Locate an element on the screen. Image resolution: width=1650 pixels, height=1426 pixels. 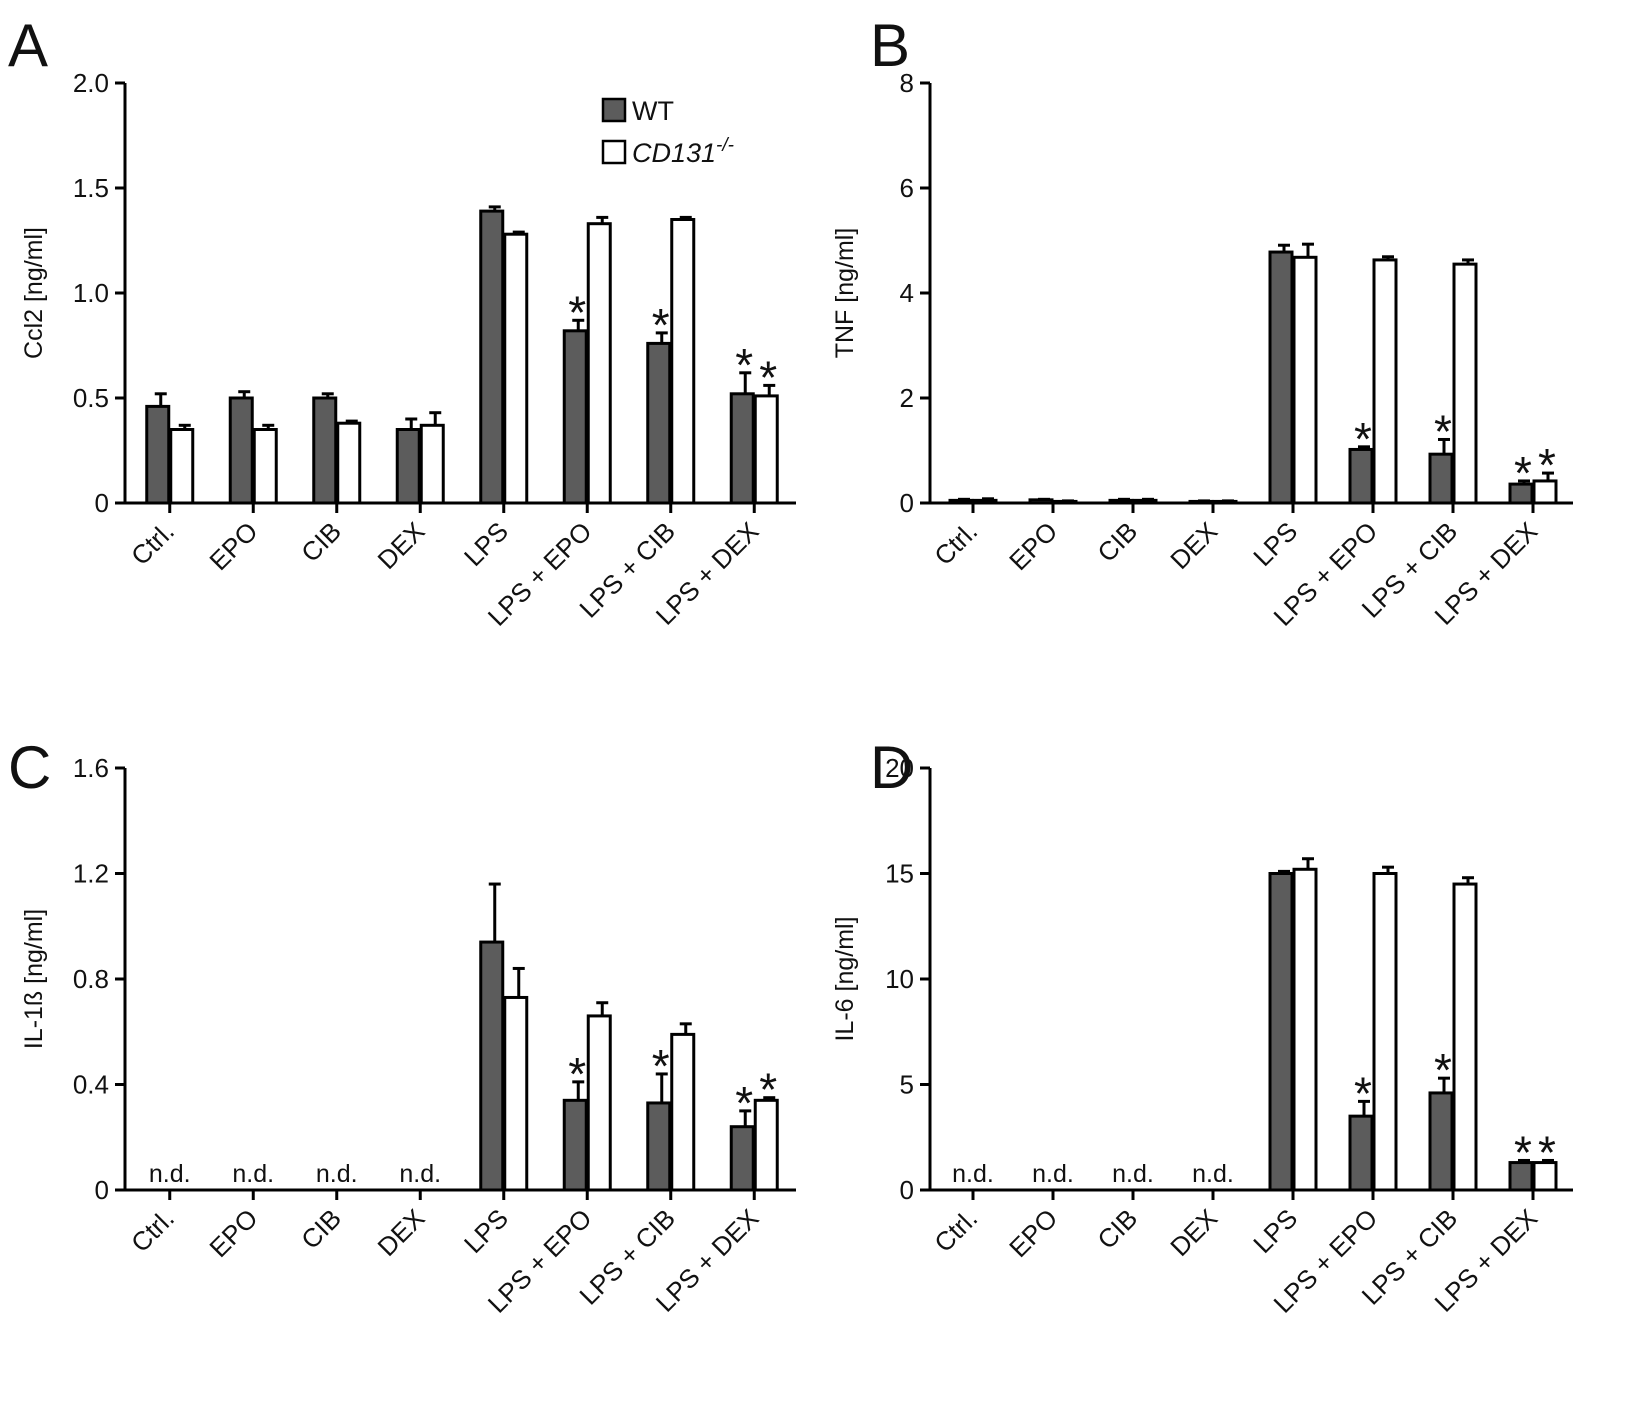
panel-letter-c: C is located at coordinates (29, 767).